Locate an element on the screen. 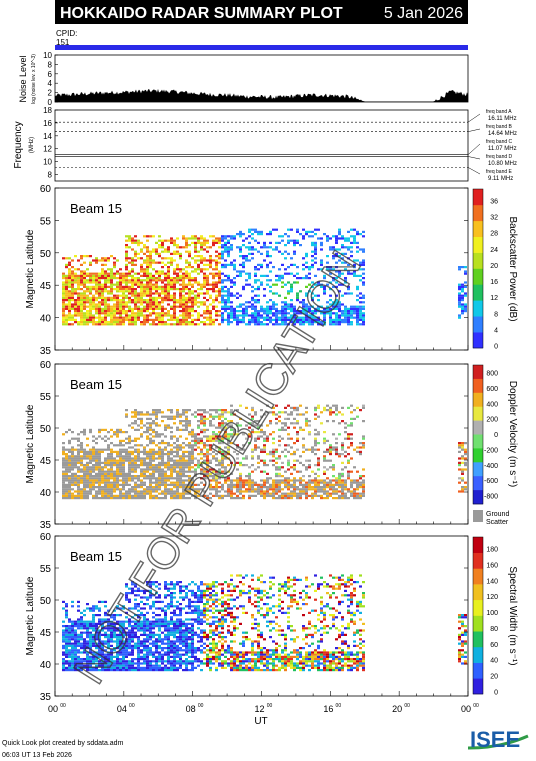 The image size is (536, 761). plot-title: HOKKAIDO RADAR SUMMARY PLOT is located at coordinates (201, 13).